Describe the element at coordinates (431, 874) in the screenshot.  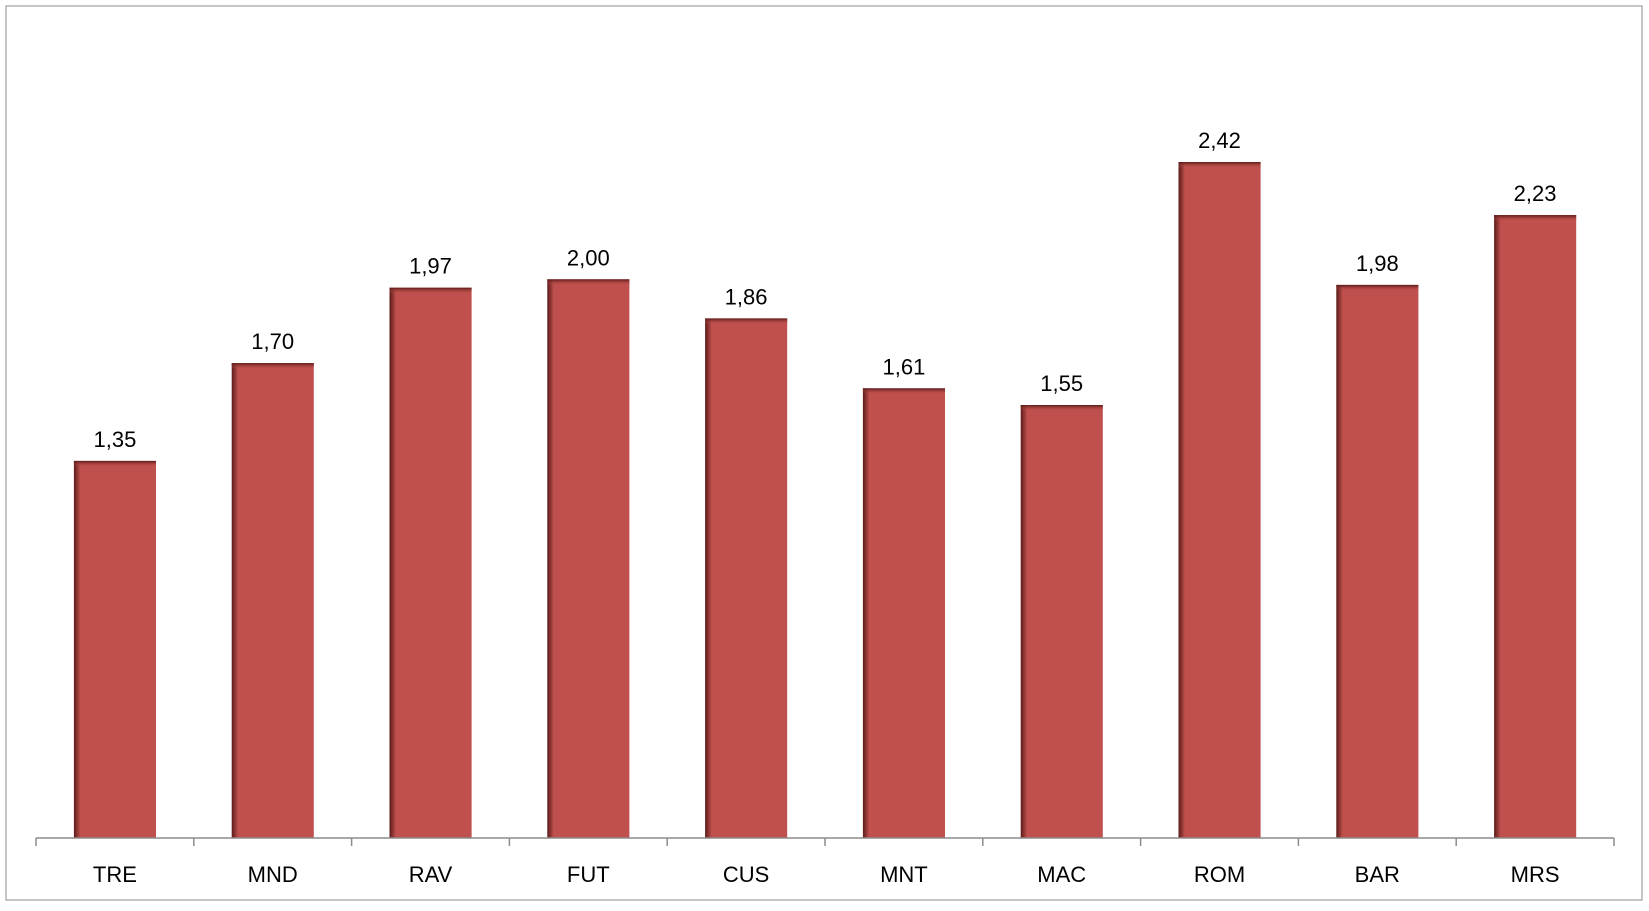
I see `x-tick-label-rav: RAV` at that location.